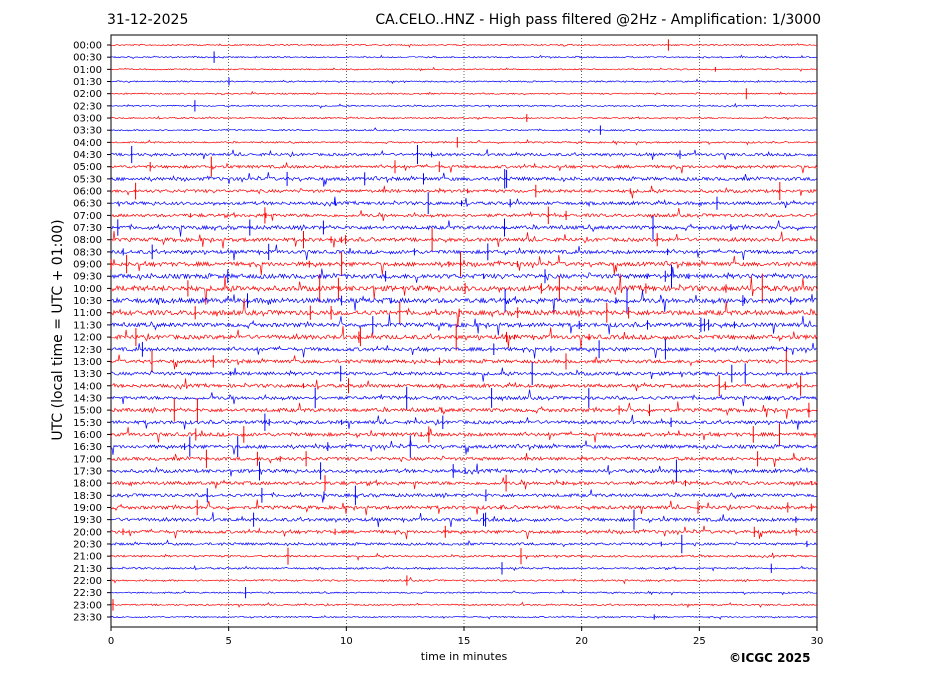 The height and width of the screenshot is (696, 927). I want to click on x-axis-label: time in minutes, so click(464, 656).